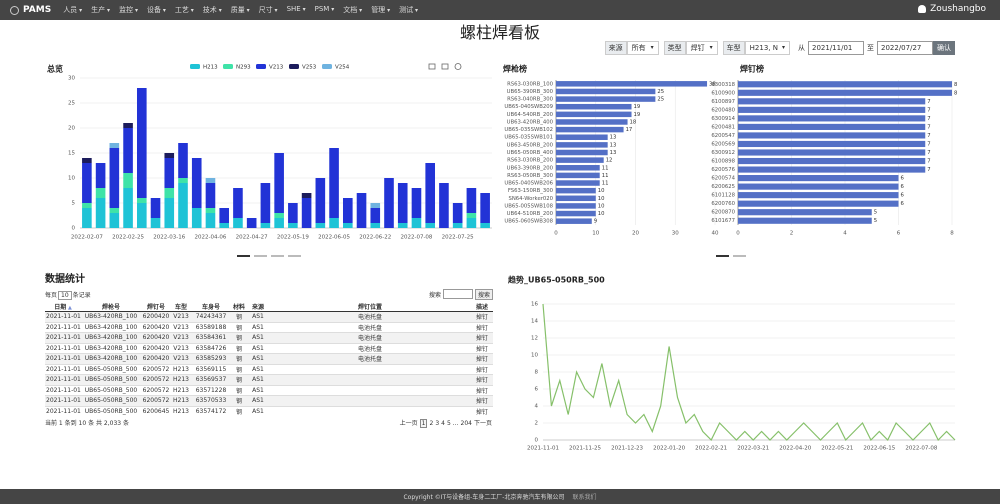 This screenshot has width=1000, height=504. What do you see at coordinates (370, 327) in the screenshot?
I see `table-cell: 电池托盘` at bounding box center [370, 327].